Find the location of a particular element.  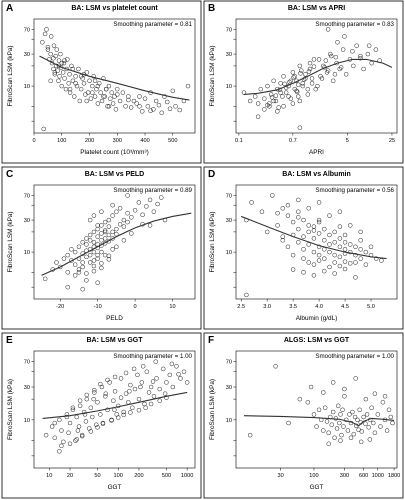

x-axis-label: PELD is located at coordinates (114, 318).